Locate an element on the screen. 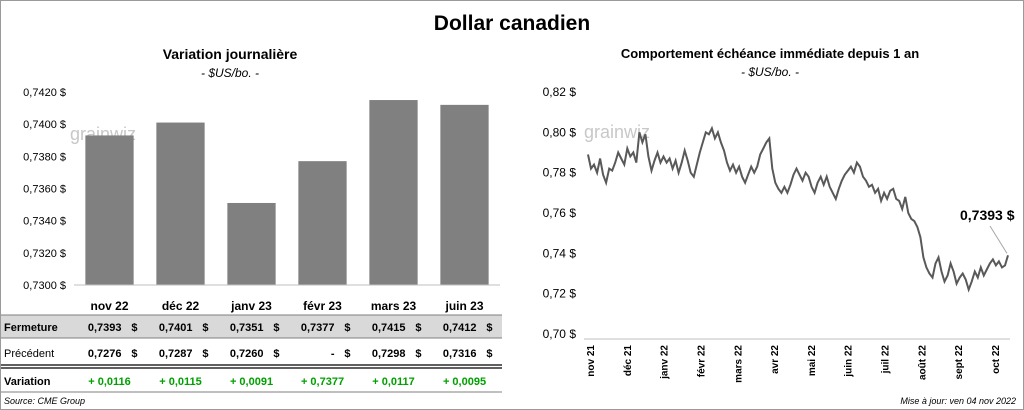  y-tick-label: 0,74 $ is located at coordinates (560, 253).